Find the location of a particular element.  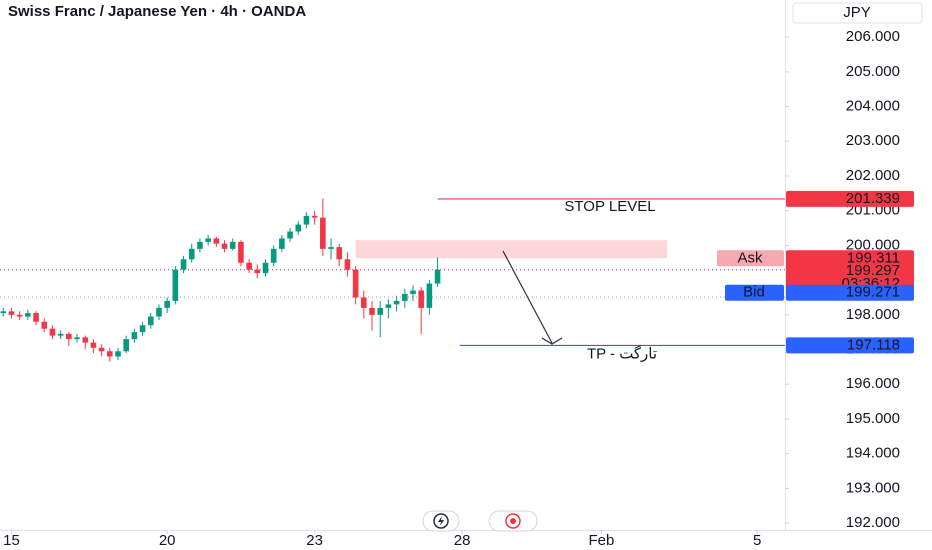

y-tick-label: 205.000 is located at coordinates (873, 71).